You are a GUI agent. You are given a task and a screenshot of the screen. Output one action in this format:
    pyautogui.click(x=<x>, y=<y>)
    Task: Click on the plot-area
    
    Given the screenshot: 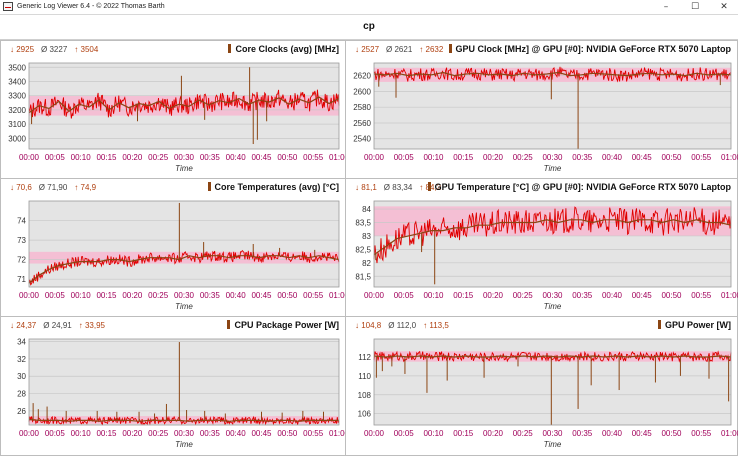 What is the action you would take?
    pyautogui.click(x=184, y=244)
    